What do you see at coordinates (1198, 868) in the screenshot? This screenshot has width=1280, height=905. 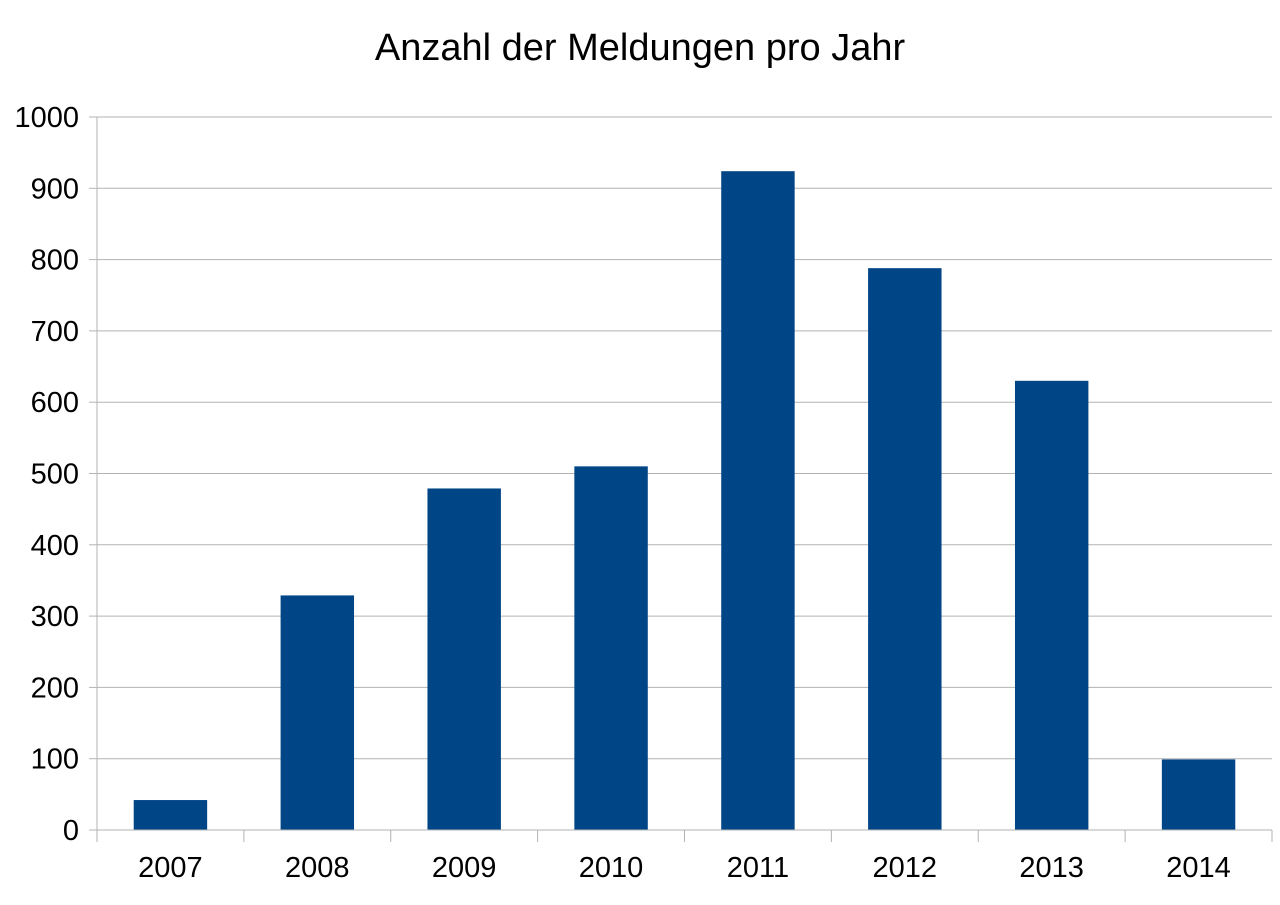 I see `x-tick-label: 2014` at bounding box center [1198, 868].